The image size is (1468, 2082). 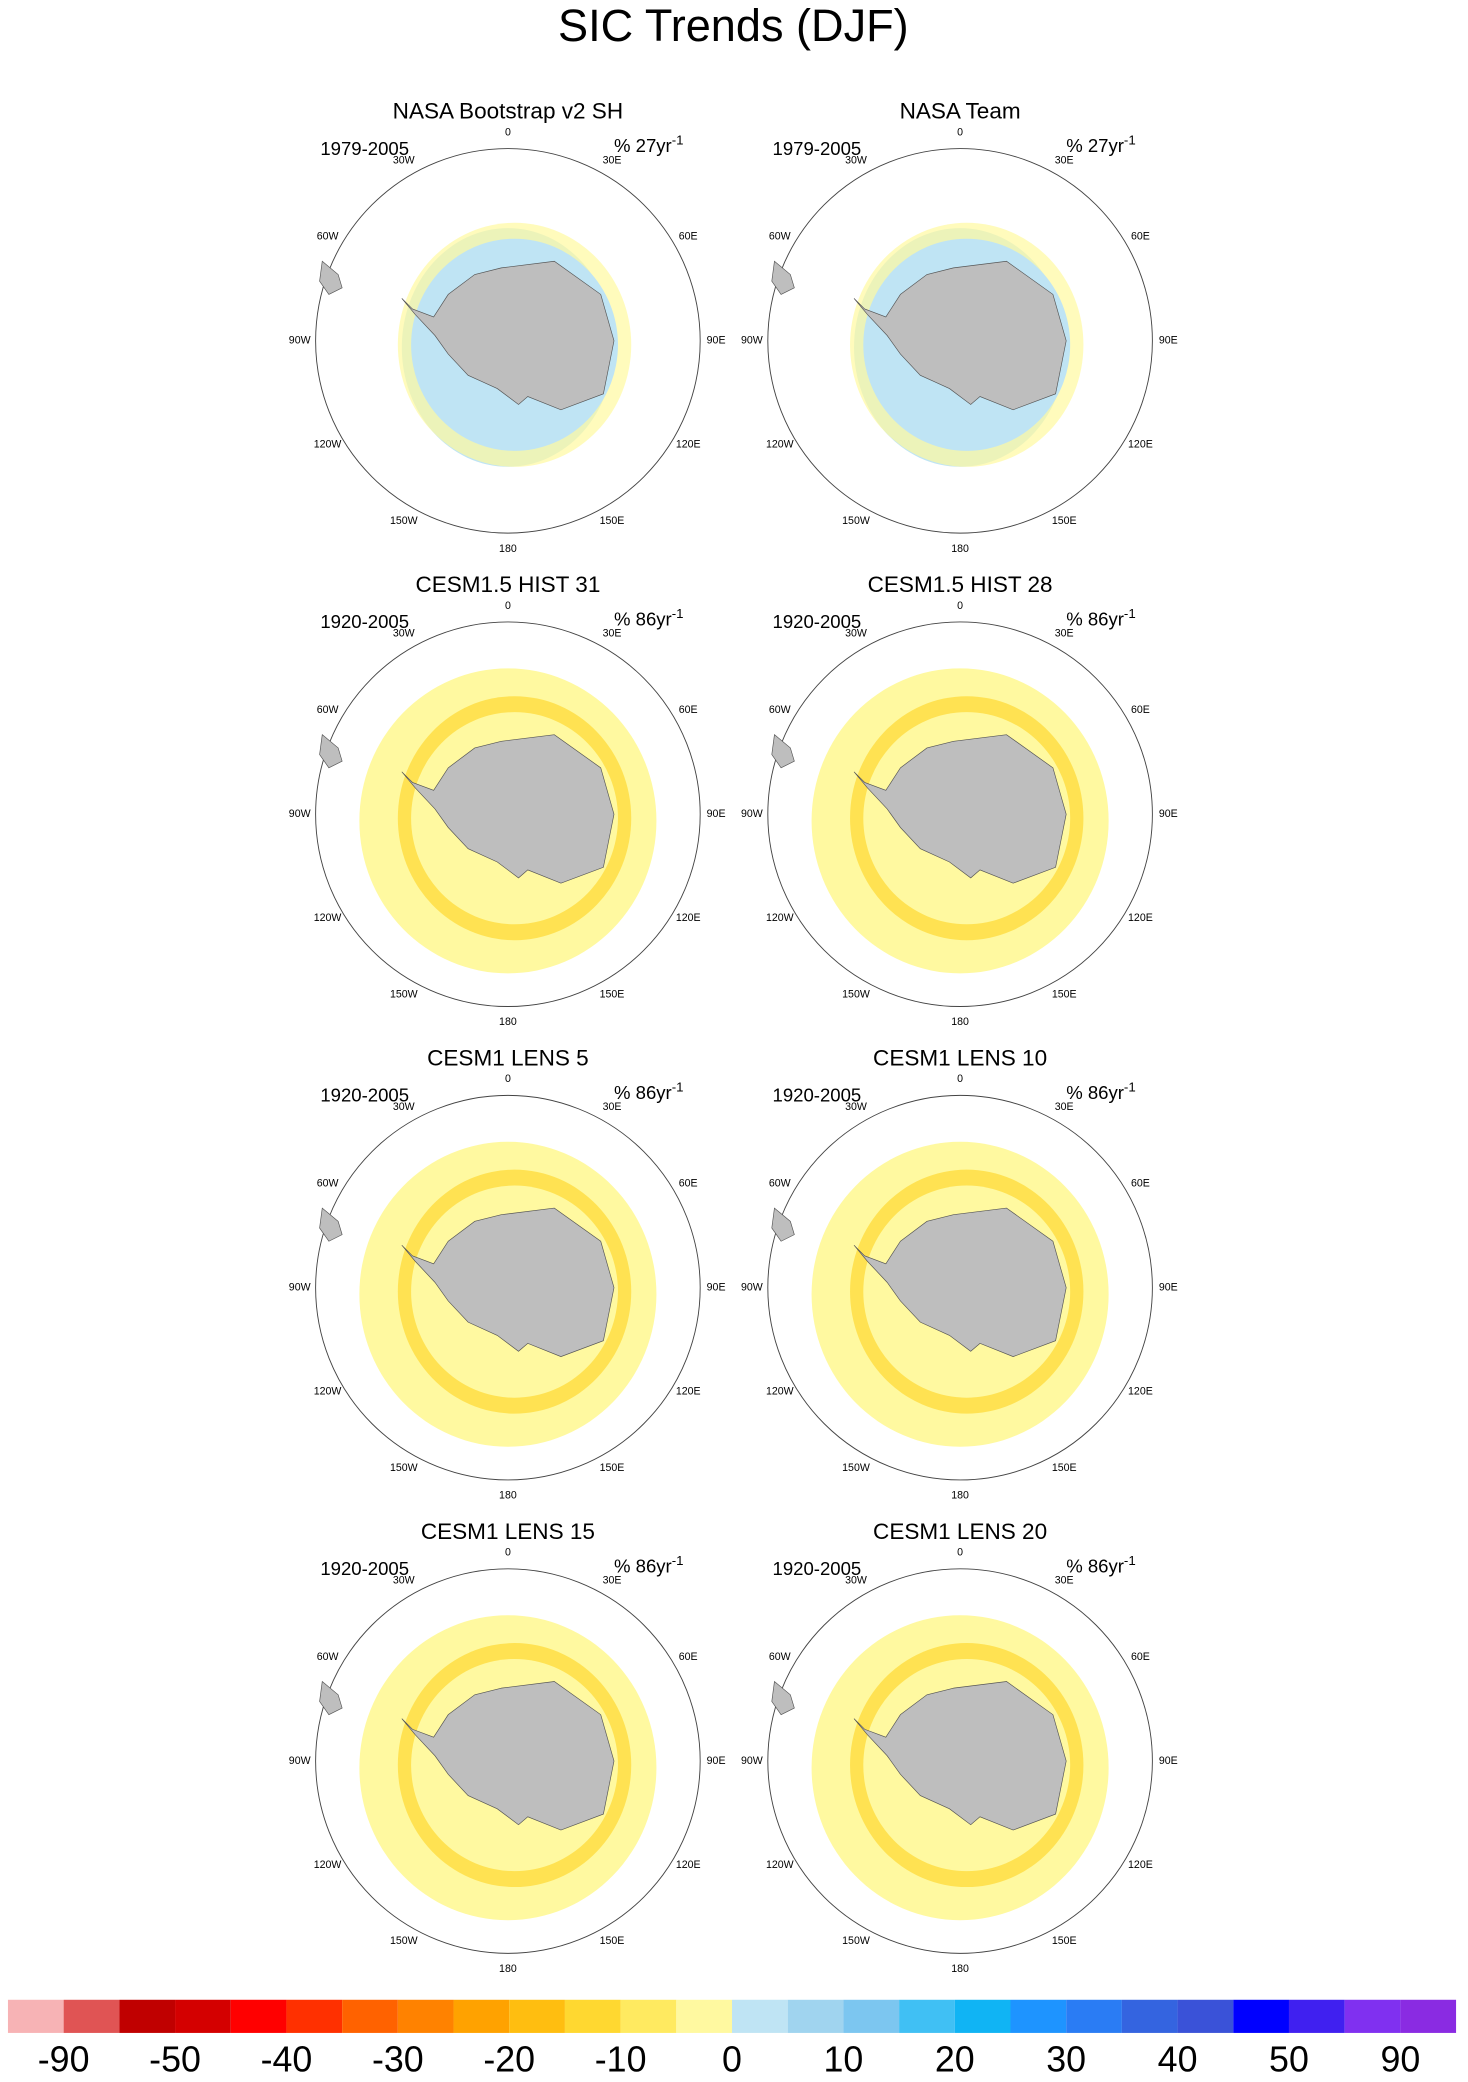 What do you see at coordinates (1178, 2060) in the screenshot?
I see `colorbar-label: 40` at bounding box center [1178, 2060].